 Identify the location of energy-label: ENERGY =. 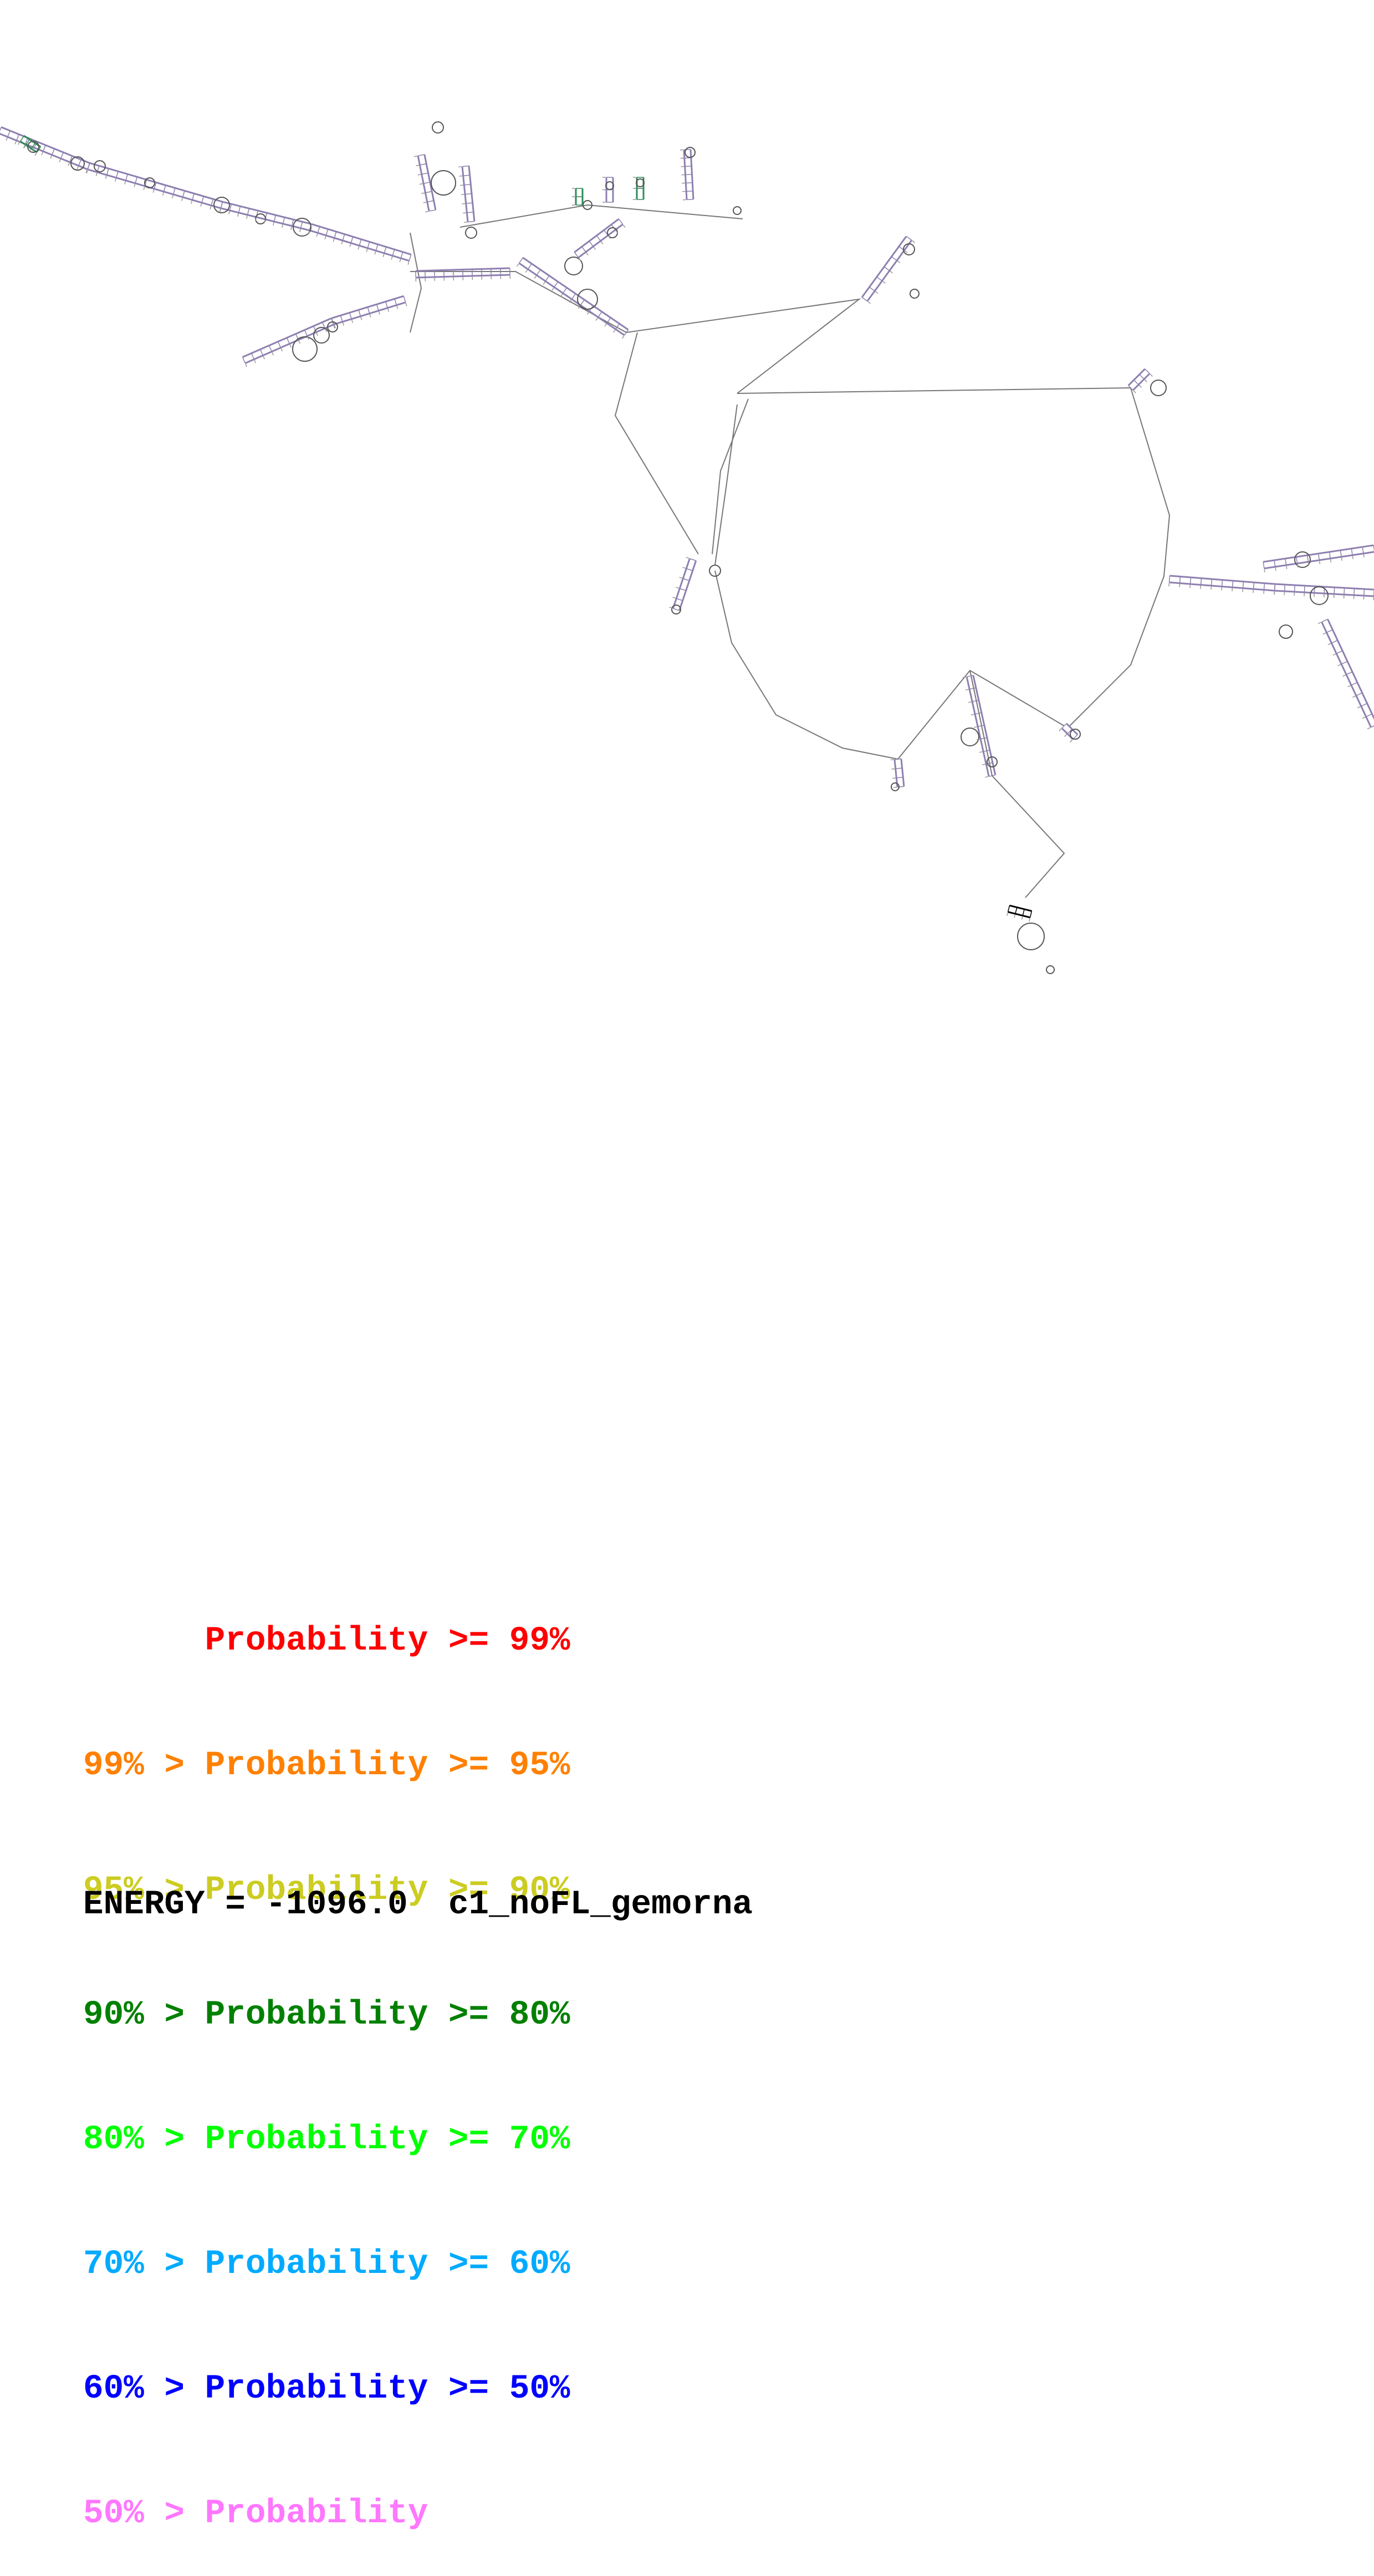
(174, 1905).